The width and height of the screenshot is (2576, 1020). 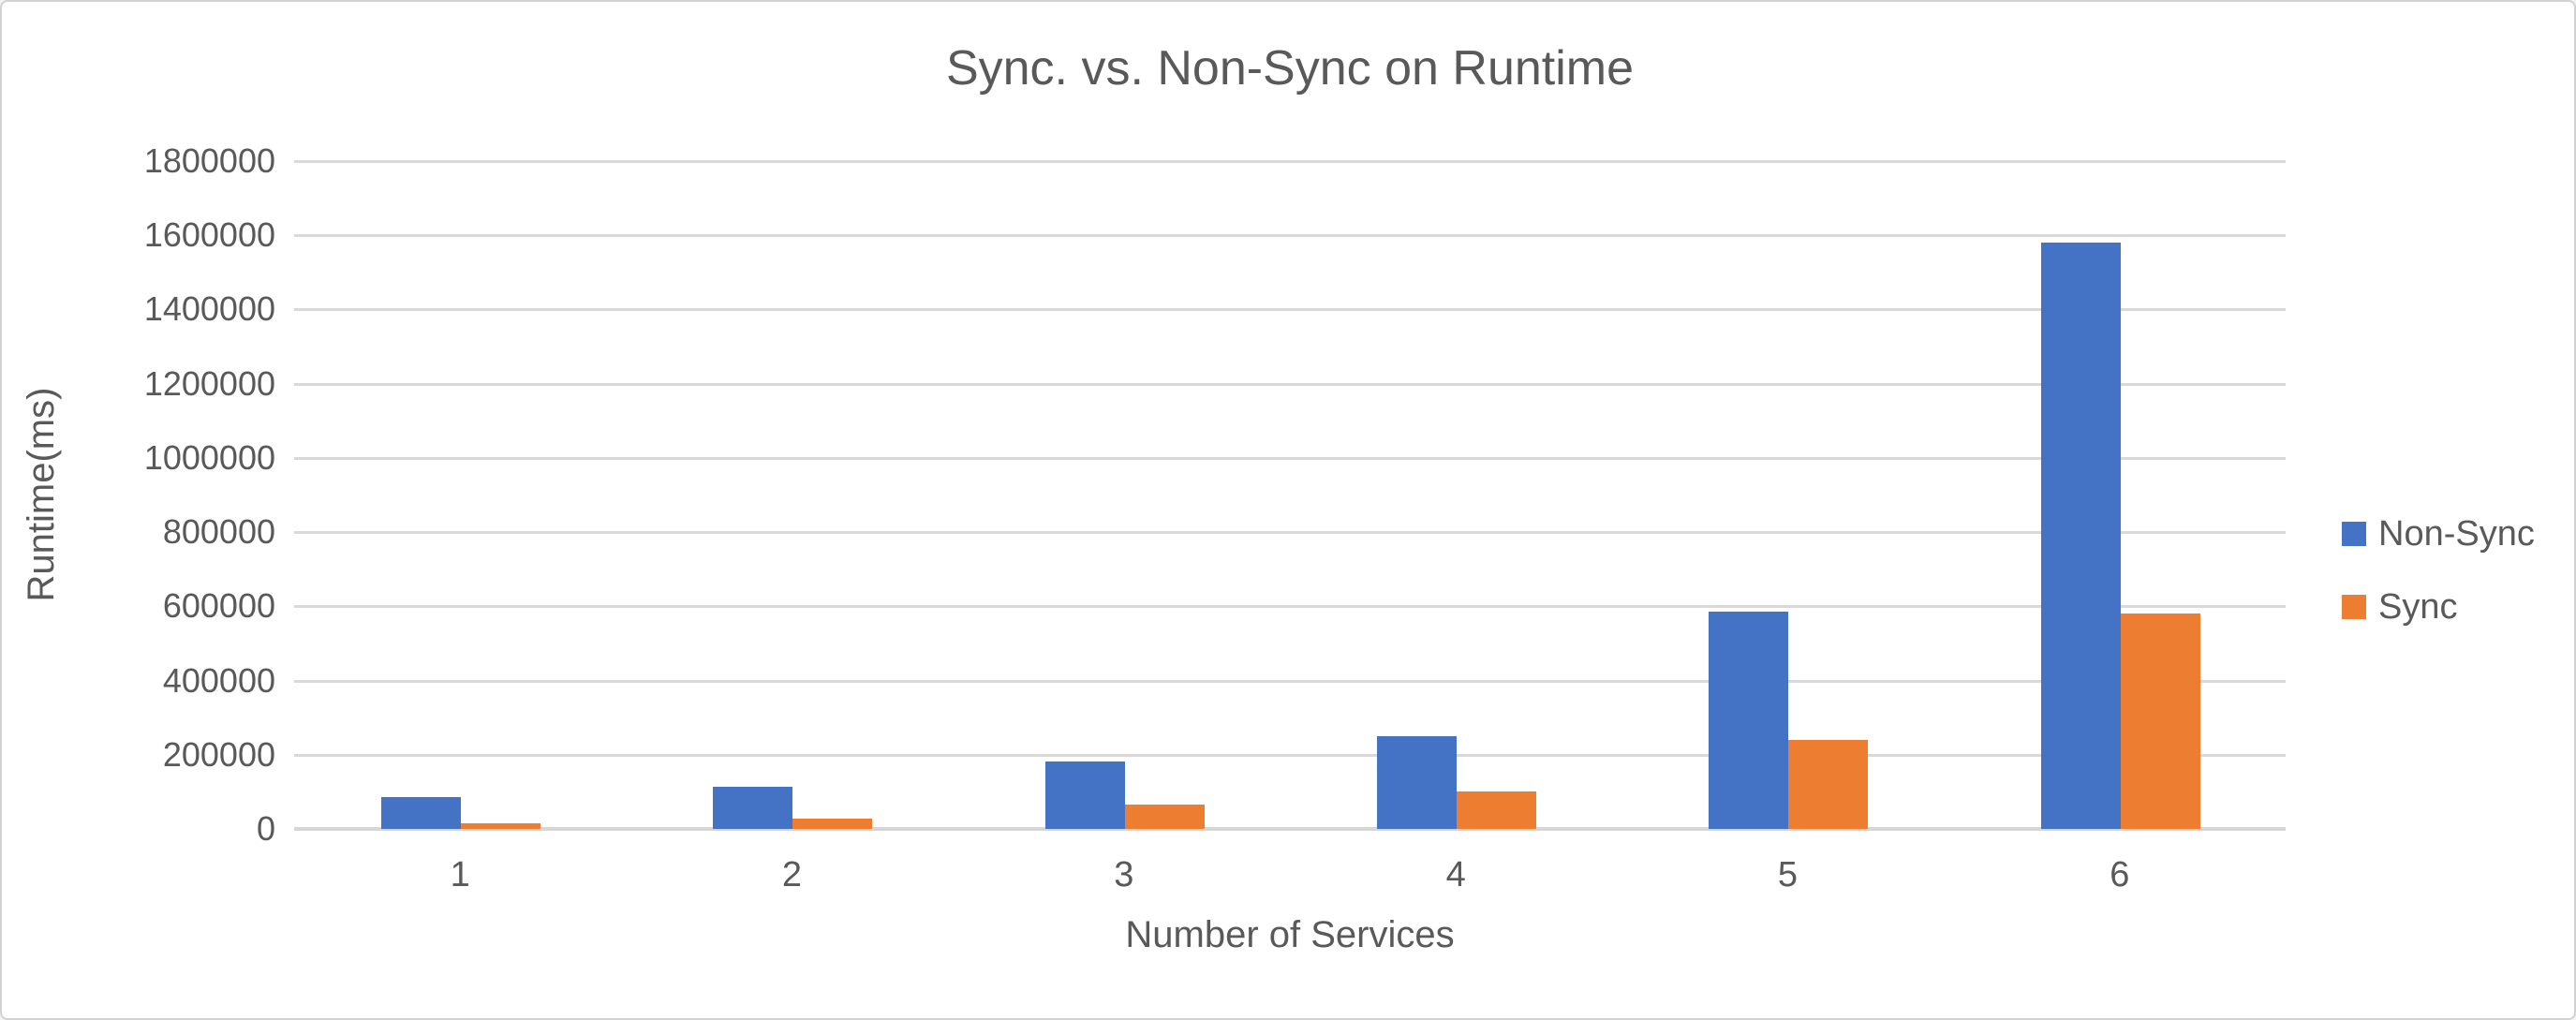 I want to click on y-axis-tick-label: 600000, so click(x=219, y=606).